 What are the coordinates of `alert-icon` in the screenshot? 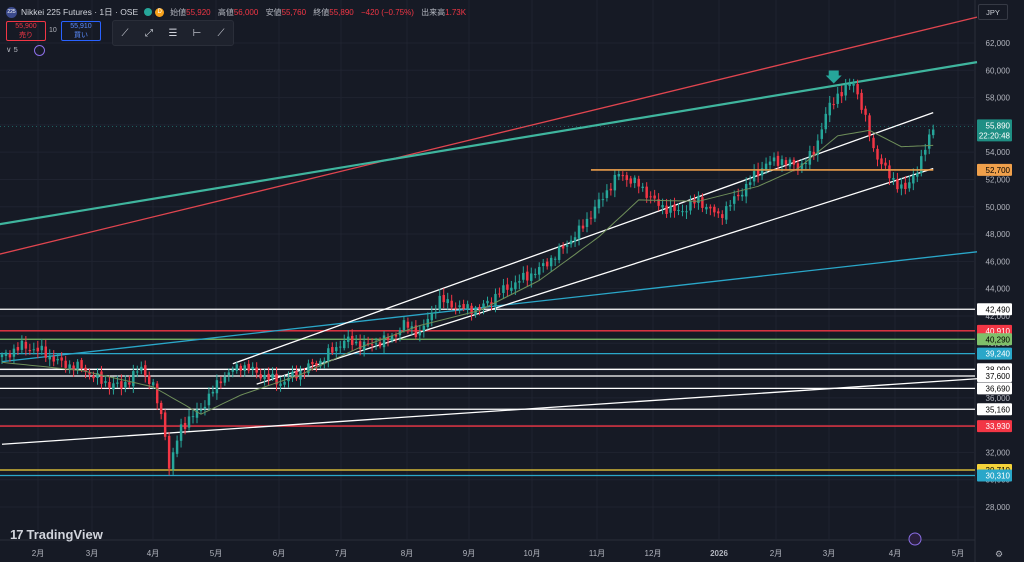 It's located at (915, 539).